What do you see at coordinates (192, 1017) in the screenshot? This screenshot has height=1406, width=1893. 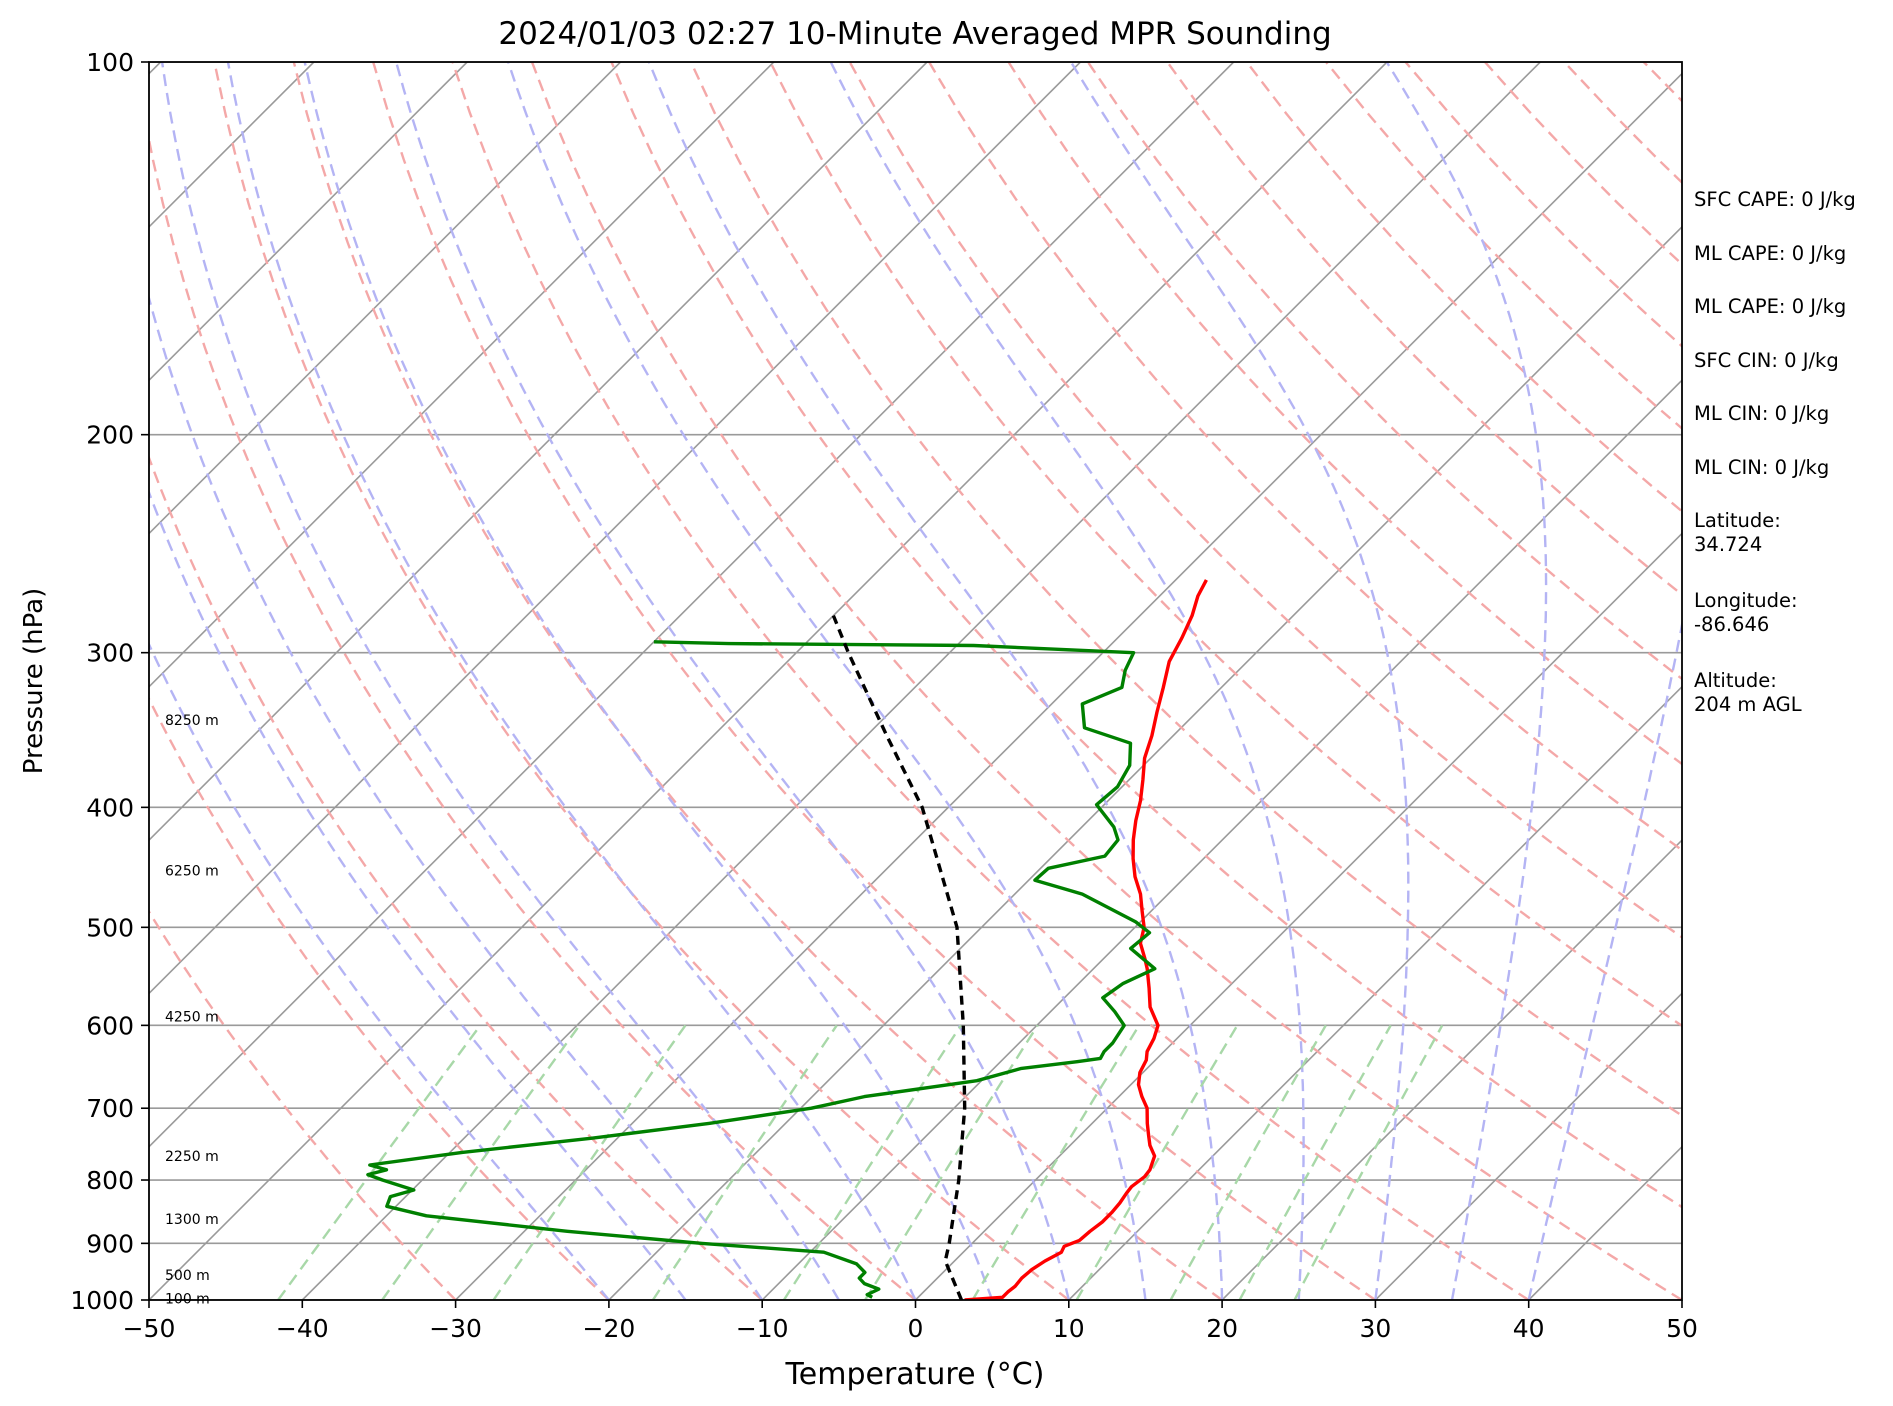 I see `height-label: 4250 m` at bounding box center [192, 1017].